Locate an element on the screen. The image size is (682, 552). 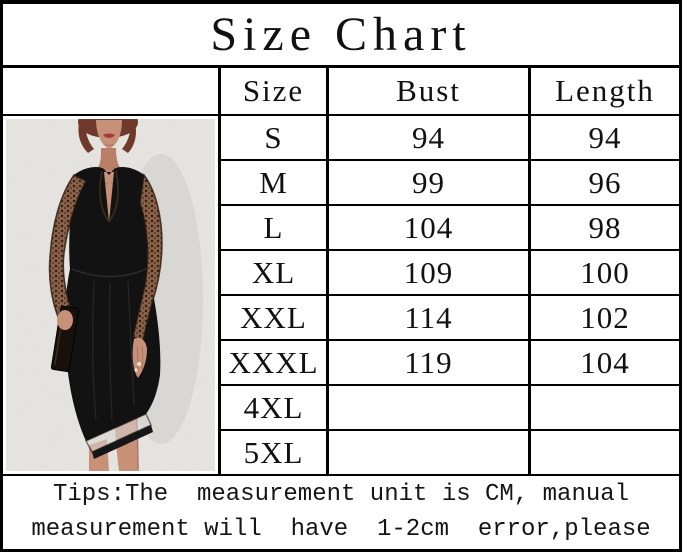
length-cell: 98 is located at coordinates (605, 228).